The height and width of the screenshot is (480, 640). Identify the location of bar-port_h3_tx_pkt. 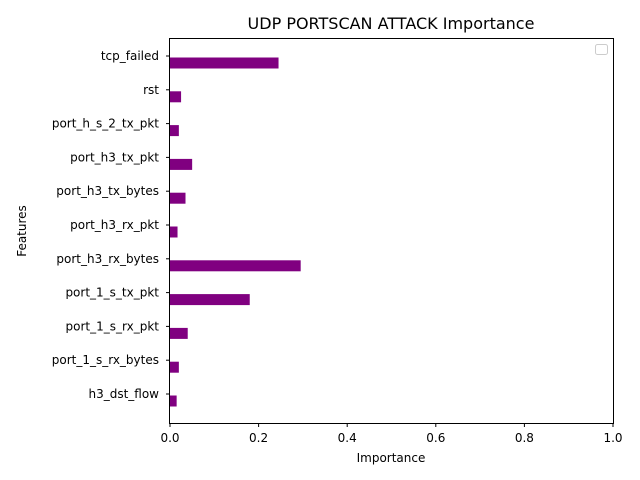
(181, 164).